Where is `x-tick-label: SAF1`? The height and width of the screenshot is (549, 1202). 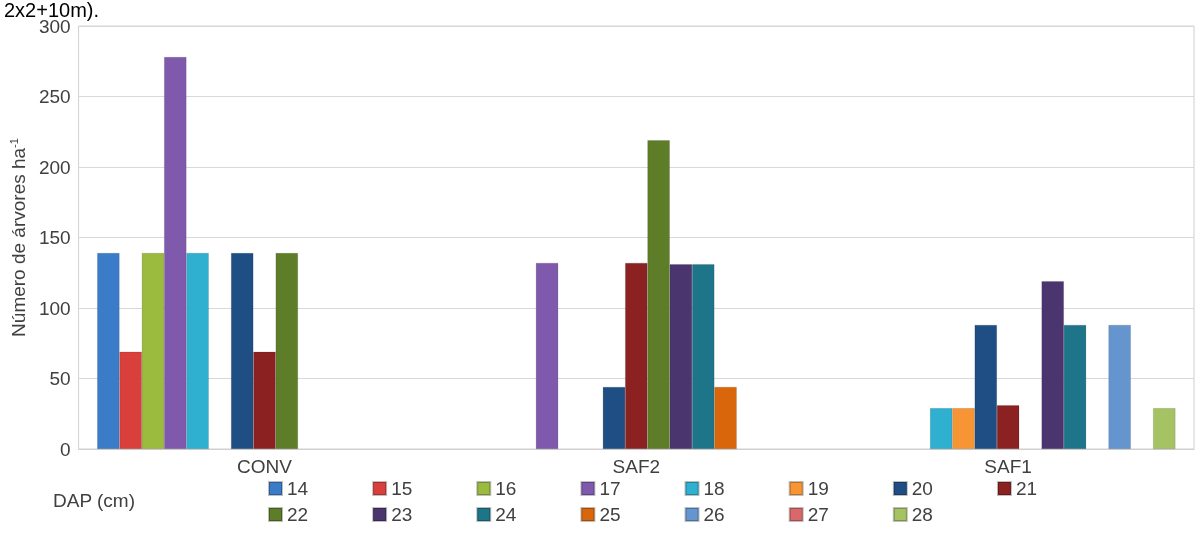 x-tick-label: SAF1 is located at coordinates (1008, 466).